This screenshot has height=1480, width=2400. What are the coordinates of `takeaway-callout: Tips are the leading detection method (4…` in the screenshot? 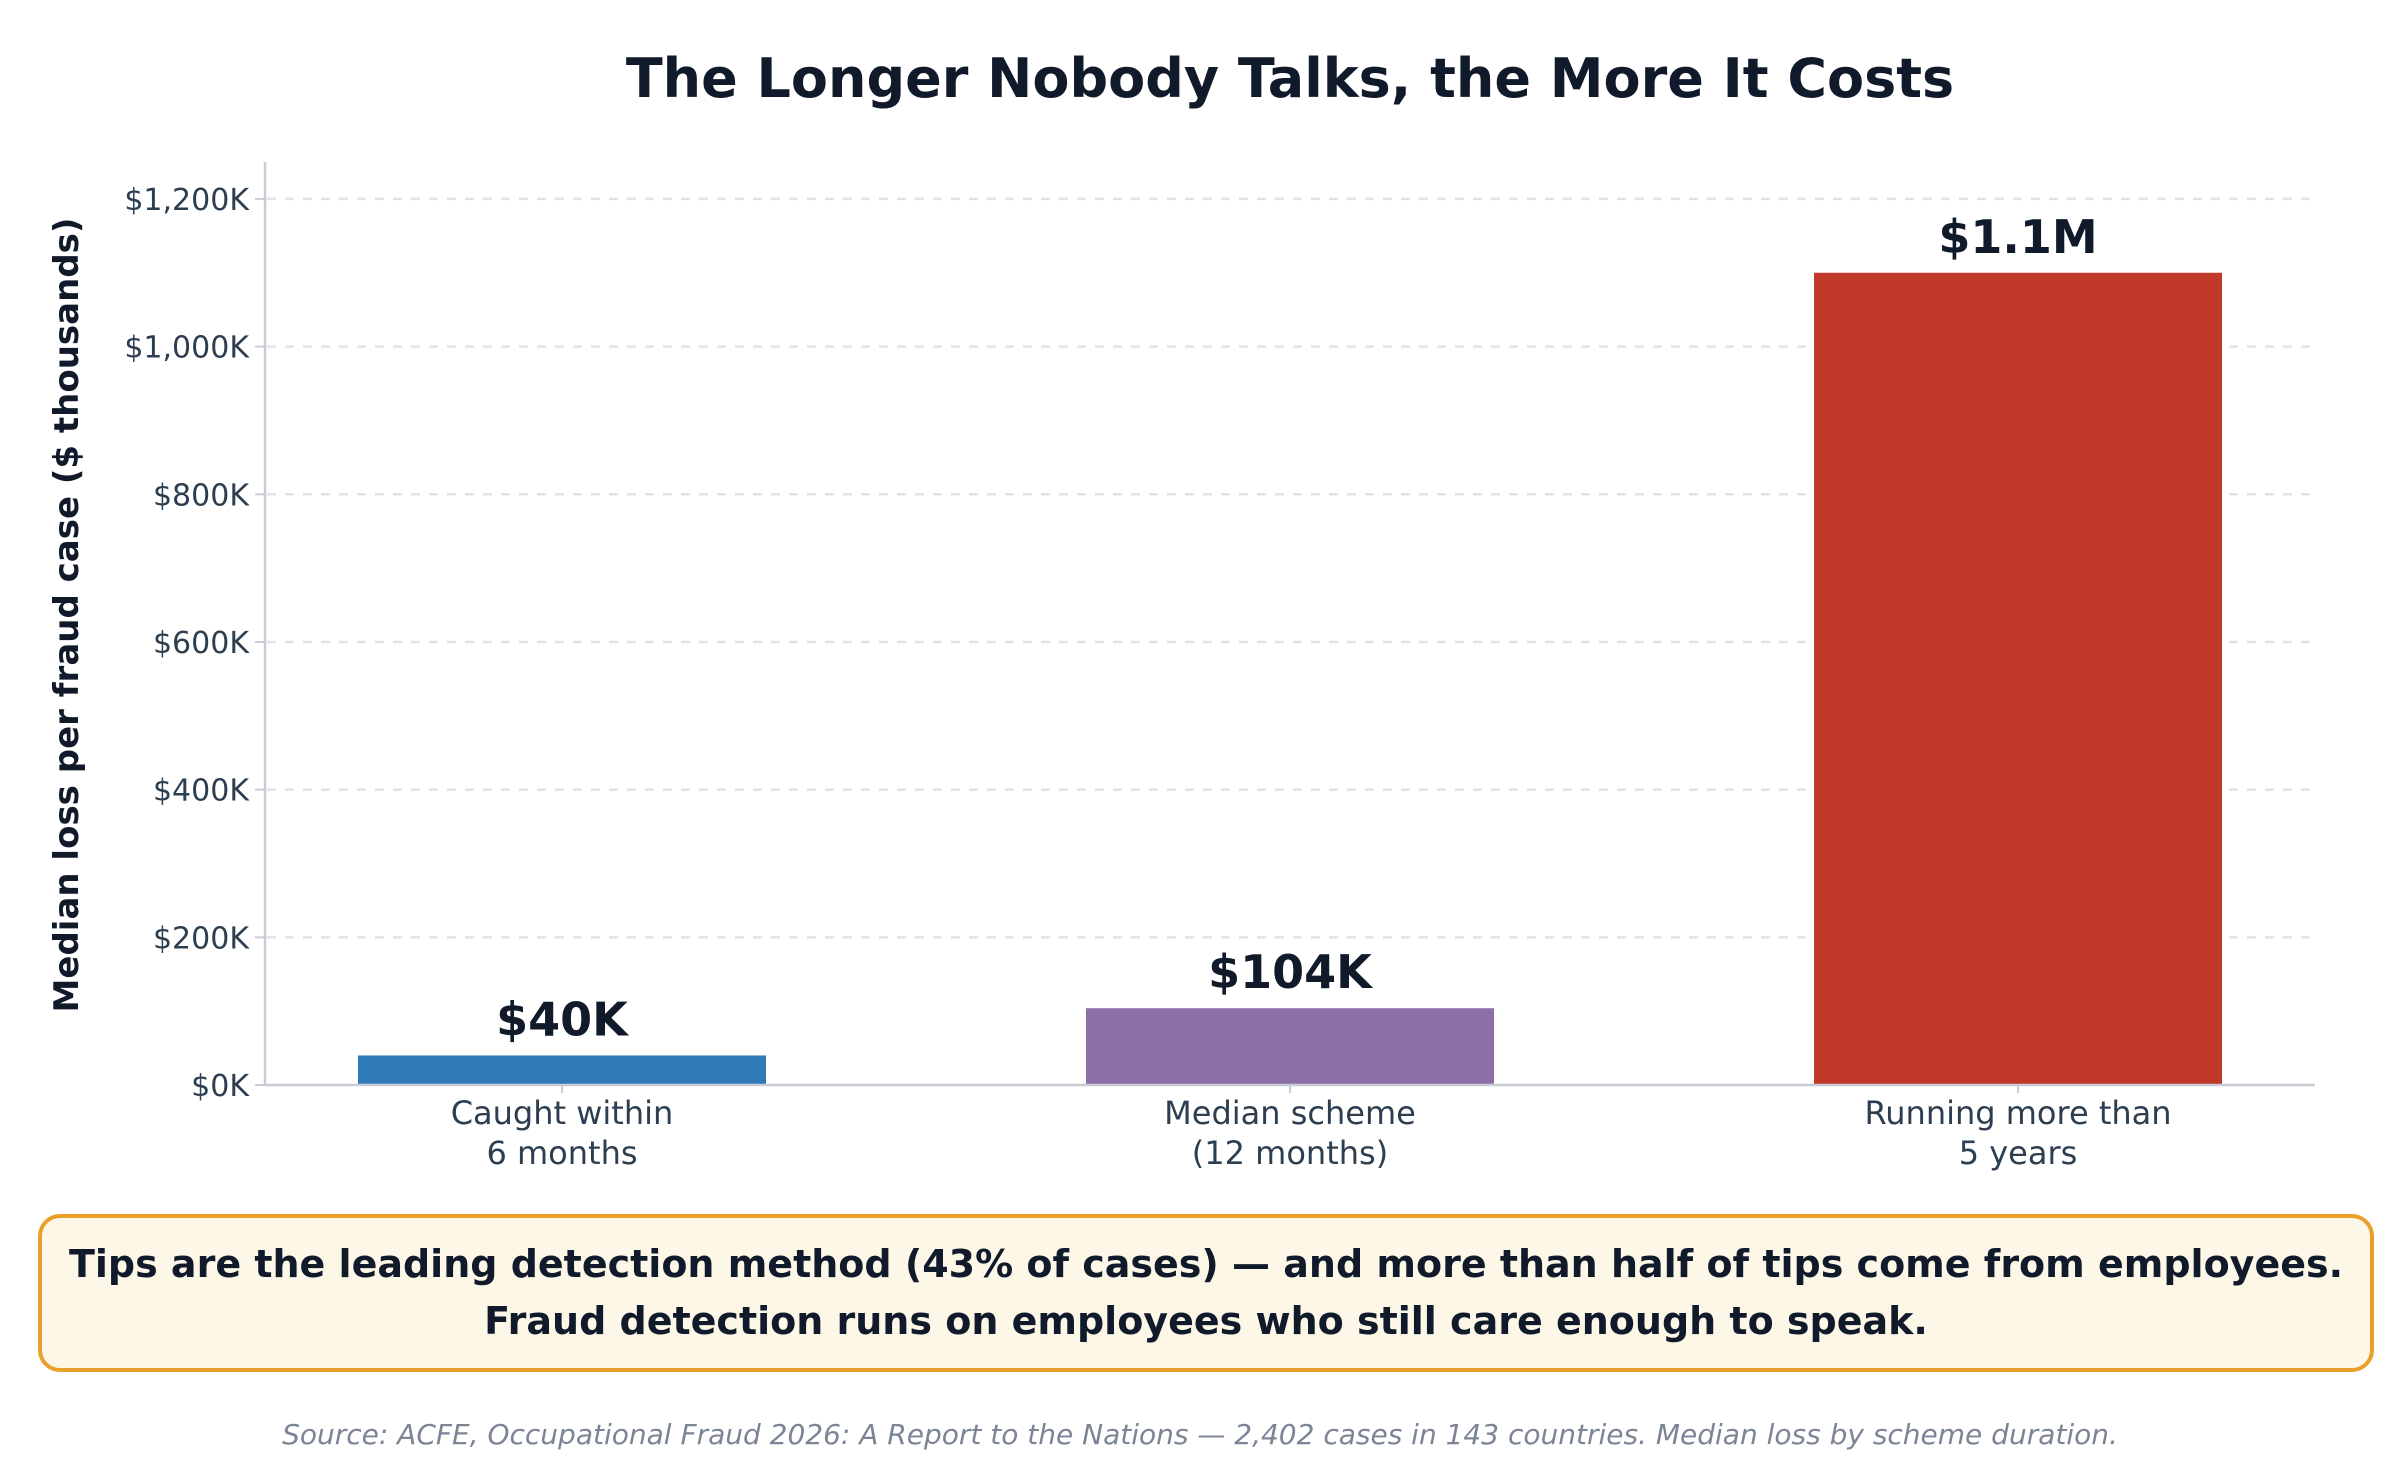 It's located at (1206, 1293).